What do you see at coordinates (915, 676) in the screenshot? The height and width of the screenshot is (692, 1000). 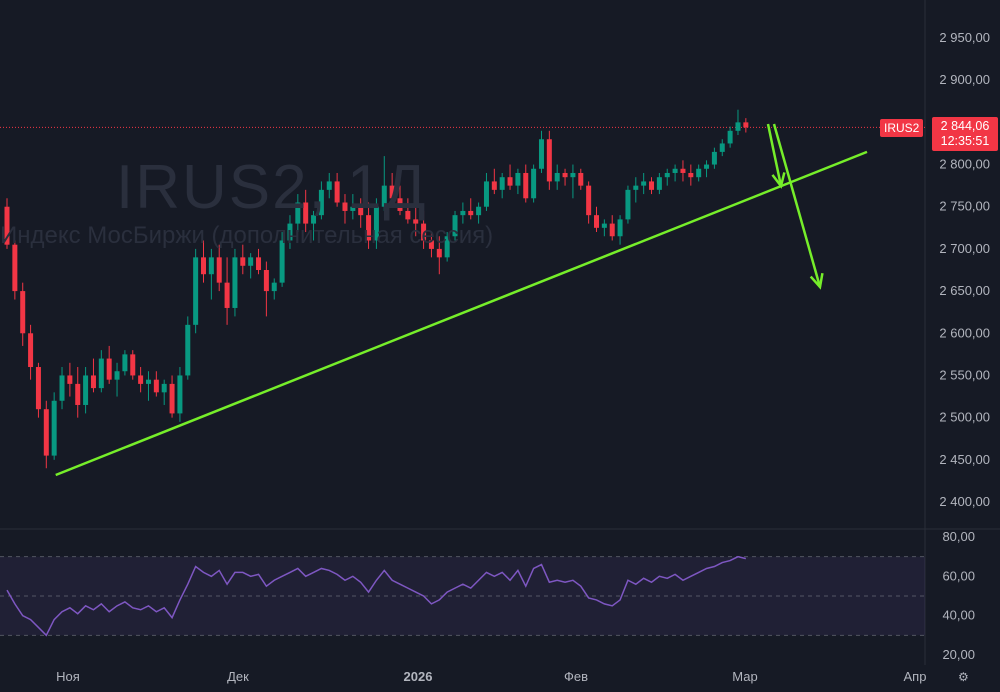 I see `x-tick-label: Апр` at bounding box center [915, 676].